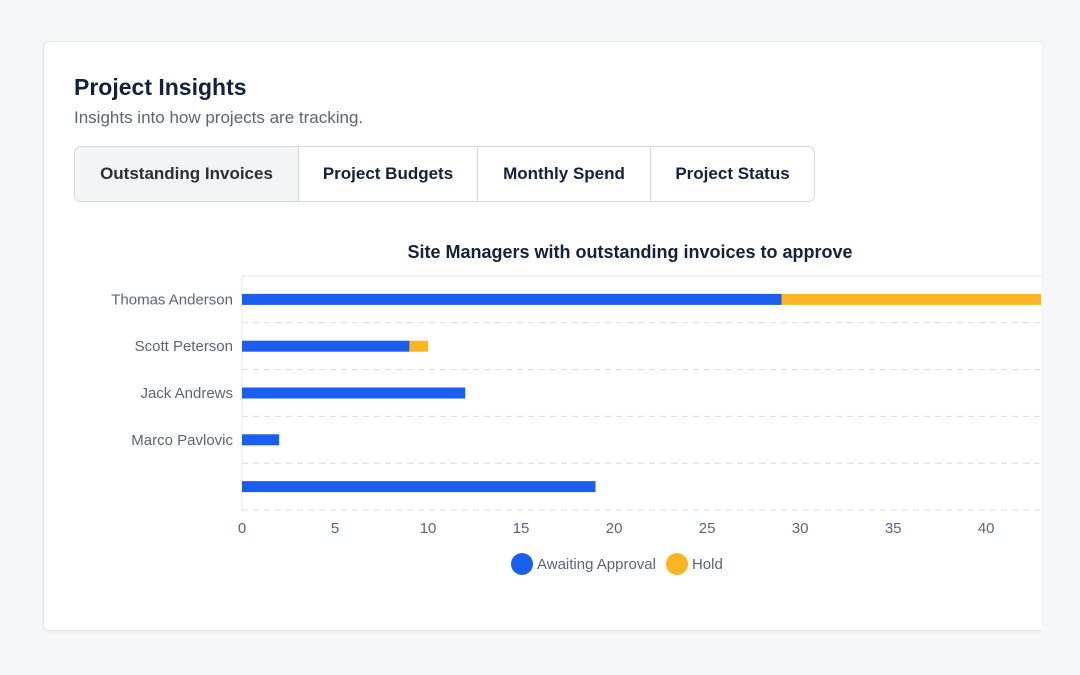 The width and height of the screenshot is (1080, 675). Describe the element at coordinates (184, 346) in the screenshot. I see `y-label-1: Scott Peterson` at that location.